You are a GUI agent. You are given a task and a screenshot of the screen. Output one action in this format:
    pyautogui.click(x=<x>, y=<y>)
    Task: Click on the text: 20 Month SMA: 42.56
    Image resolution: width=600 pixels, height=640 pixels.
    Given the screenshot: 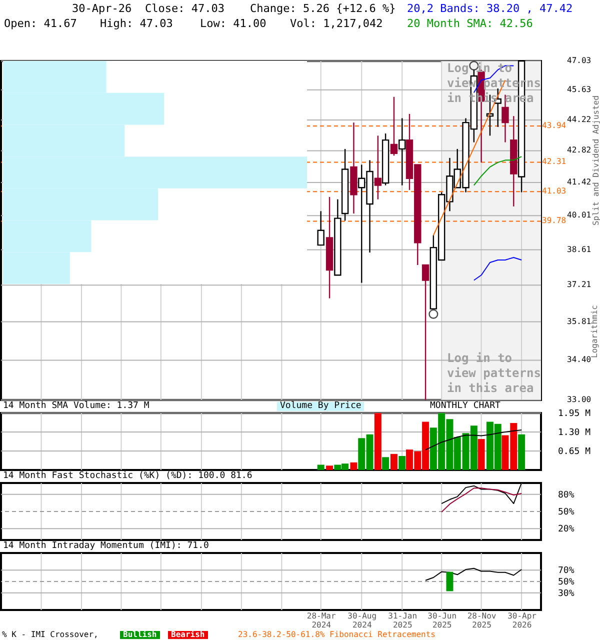 What is the action you would take?
    pyautogui.click(x=470, y=23)
    